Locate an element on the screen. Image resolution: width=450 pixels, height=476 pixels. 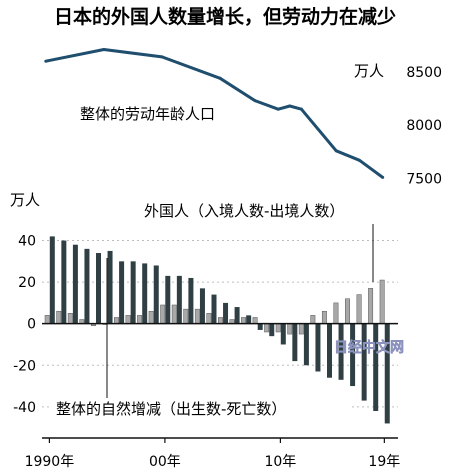
line-series-label: 整体的劳动年龄人口 is located at coordinates (147, 114).